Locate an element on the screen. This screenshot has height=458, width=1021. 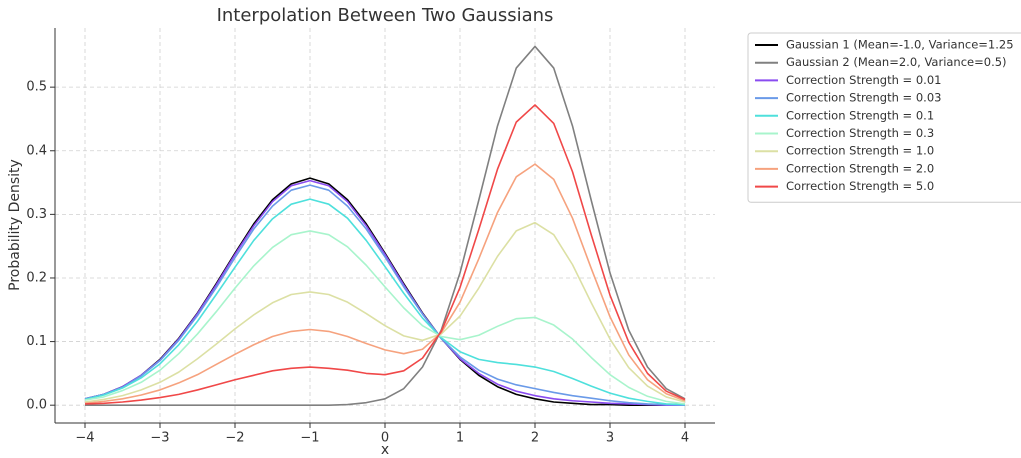
x-tick-label: 1 is located at coordinates (460, 438).